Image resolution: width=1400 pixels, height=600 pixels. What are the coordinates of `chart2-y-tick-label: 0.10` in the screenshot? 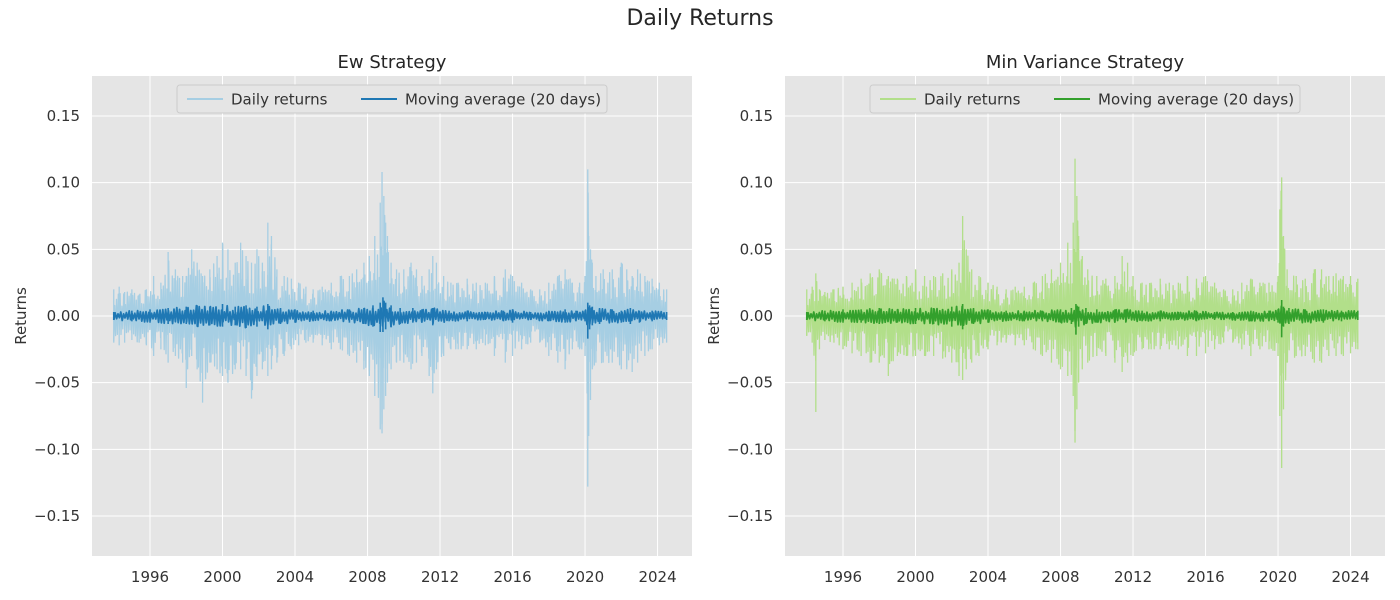 It's located at (756, 183).